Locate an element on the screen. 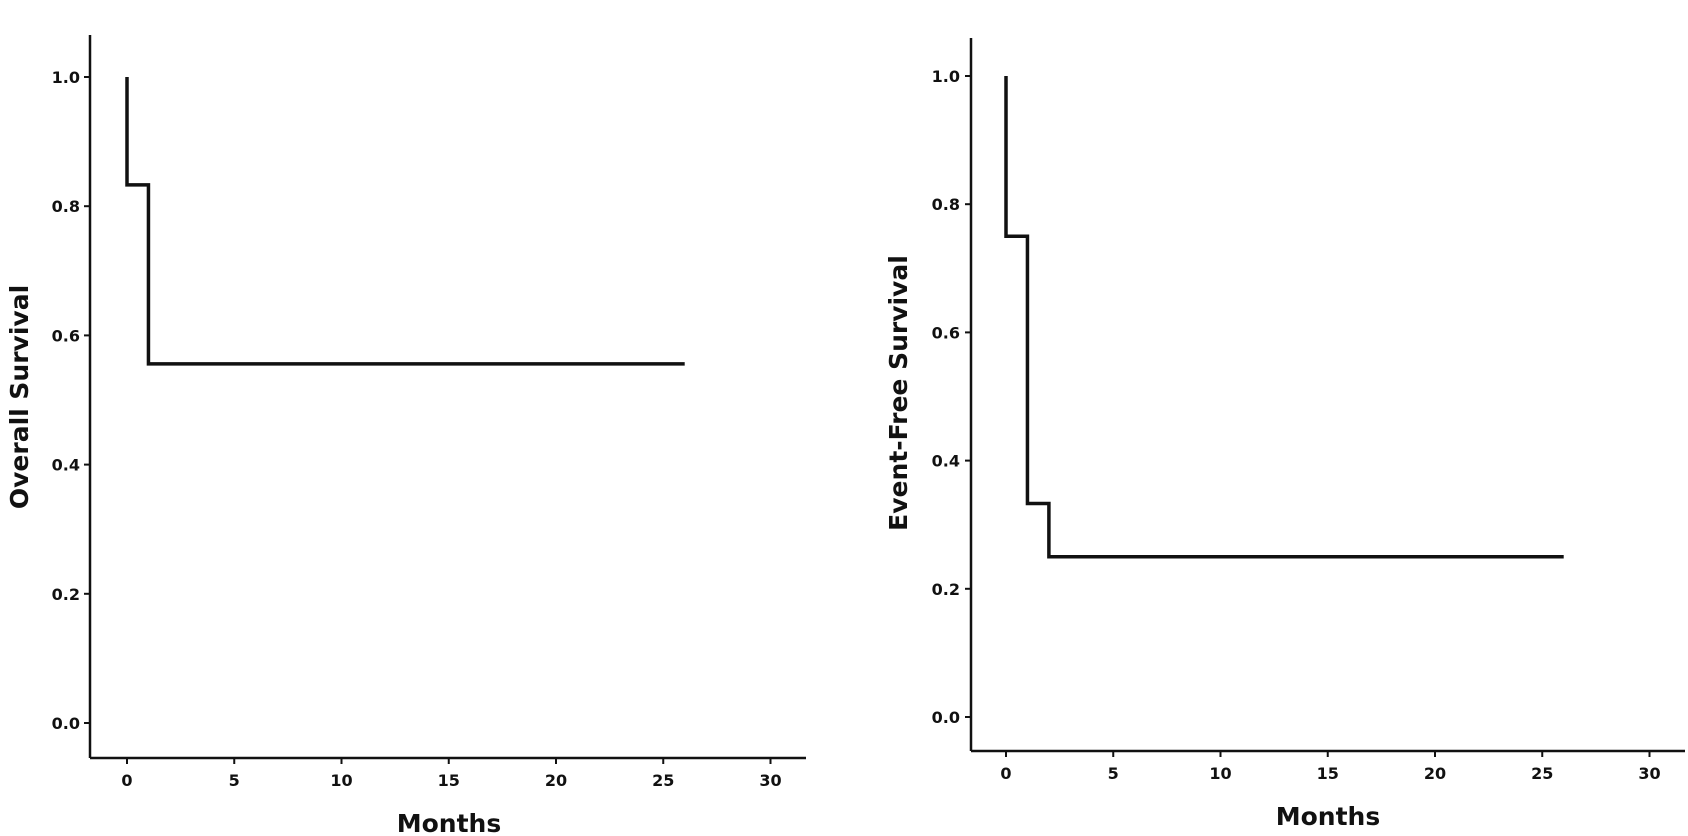  survival-curve is located at coordinates (405, 221).